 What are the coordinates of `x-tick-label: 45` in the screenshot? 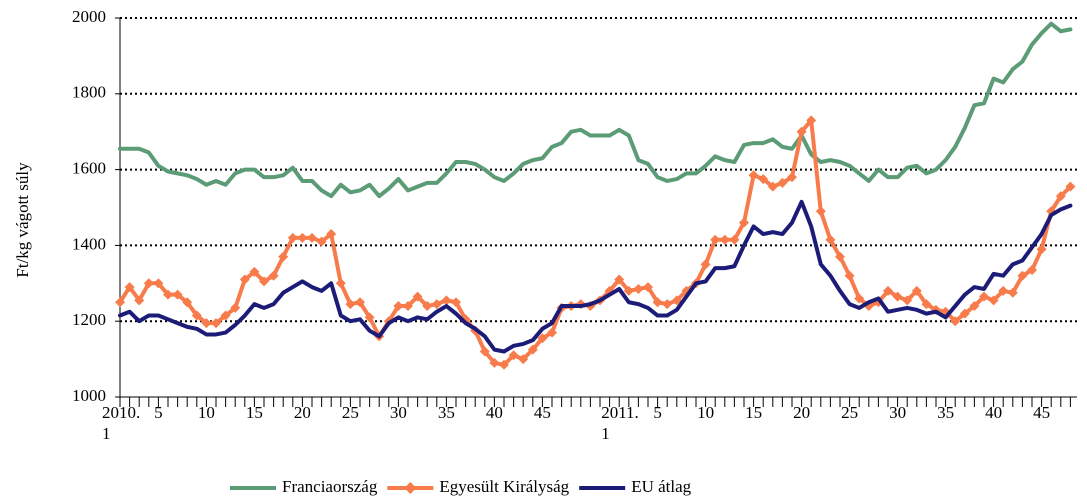 It's located at (1042, 412).